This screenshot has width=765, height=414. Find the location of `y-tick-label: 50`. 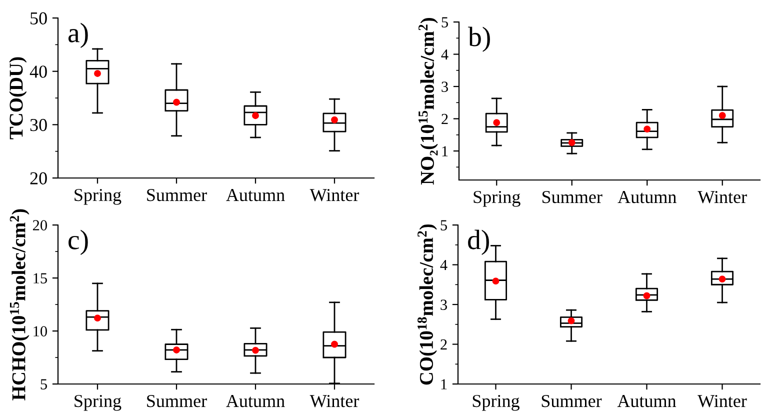

y-tick-label: 50 is located at coordinates (38, 18).